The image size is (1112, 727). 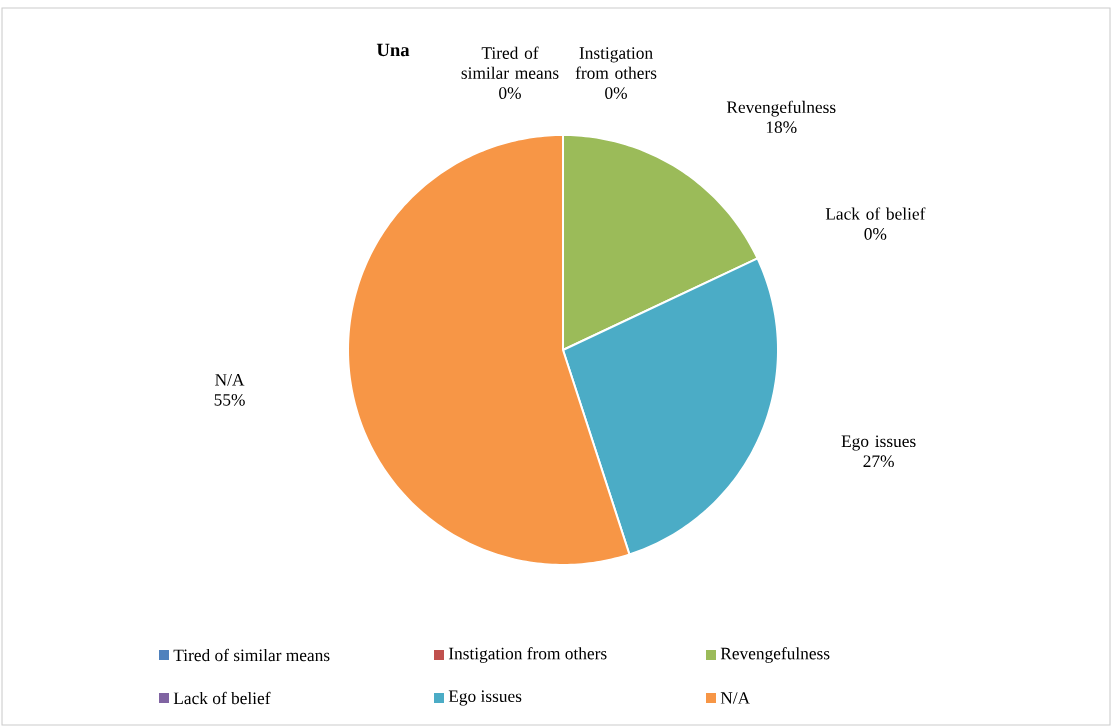 I want to click on legend-label: Ego issues, so click(x=485, y=698).